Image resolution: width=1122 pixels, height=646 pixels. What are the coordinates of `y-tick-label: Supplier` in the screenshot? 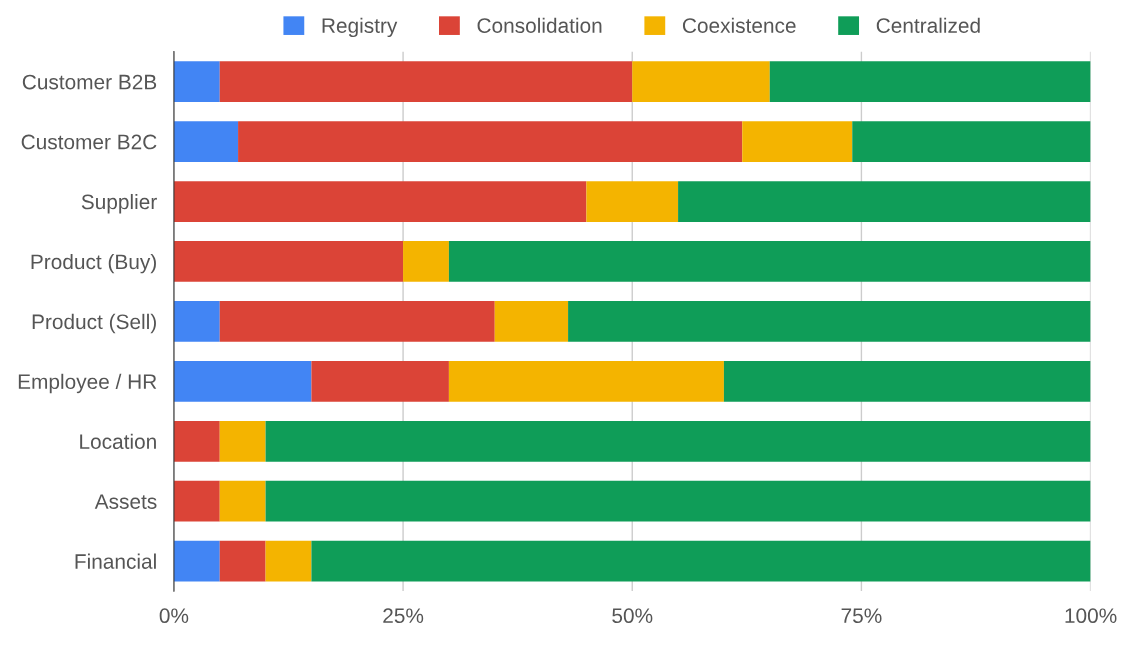 It's located at (119, 203).